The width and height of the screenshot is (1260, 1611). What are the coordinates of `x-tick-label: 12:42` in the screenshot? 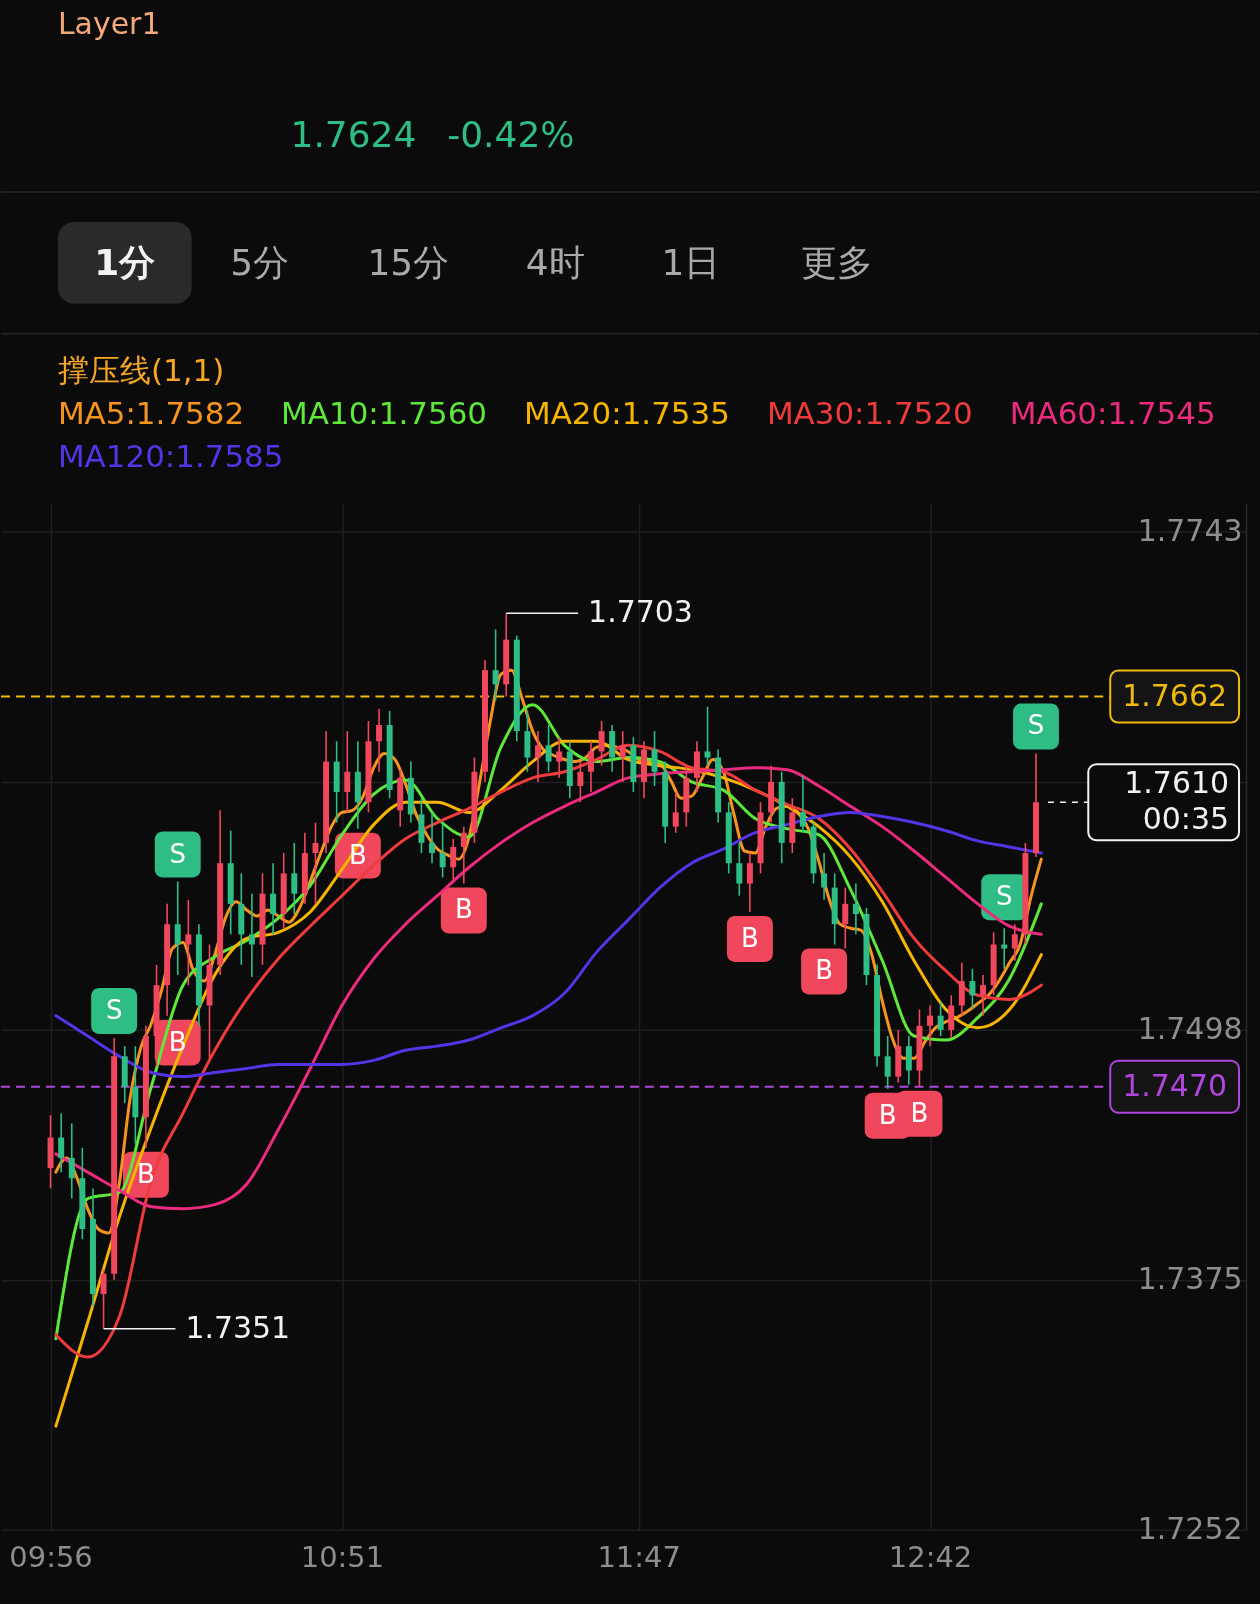 It's located at (930, 1557).